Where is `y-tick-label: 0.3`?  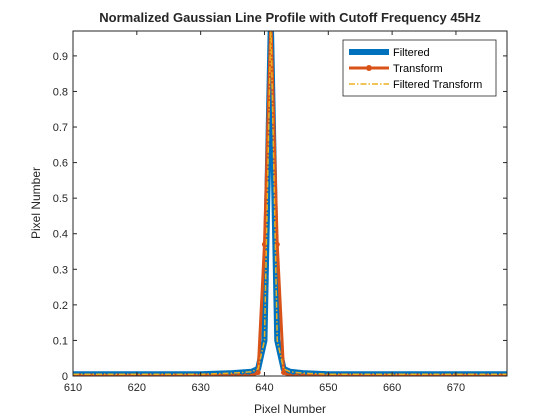 y-tick-label: 0.3 is located at coordinates (60, 270).